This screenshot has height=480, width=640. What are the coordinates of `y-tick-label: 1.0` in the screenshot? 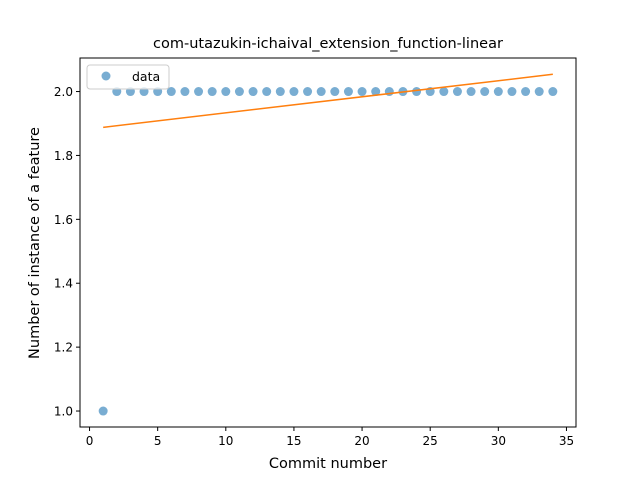 It's located at (63, 412).